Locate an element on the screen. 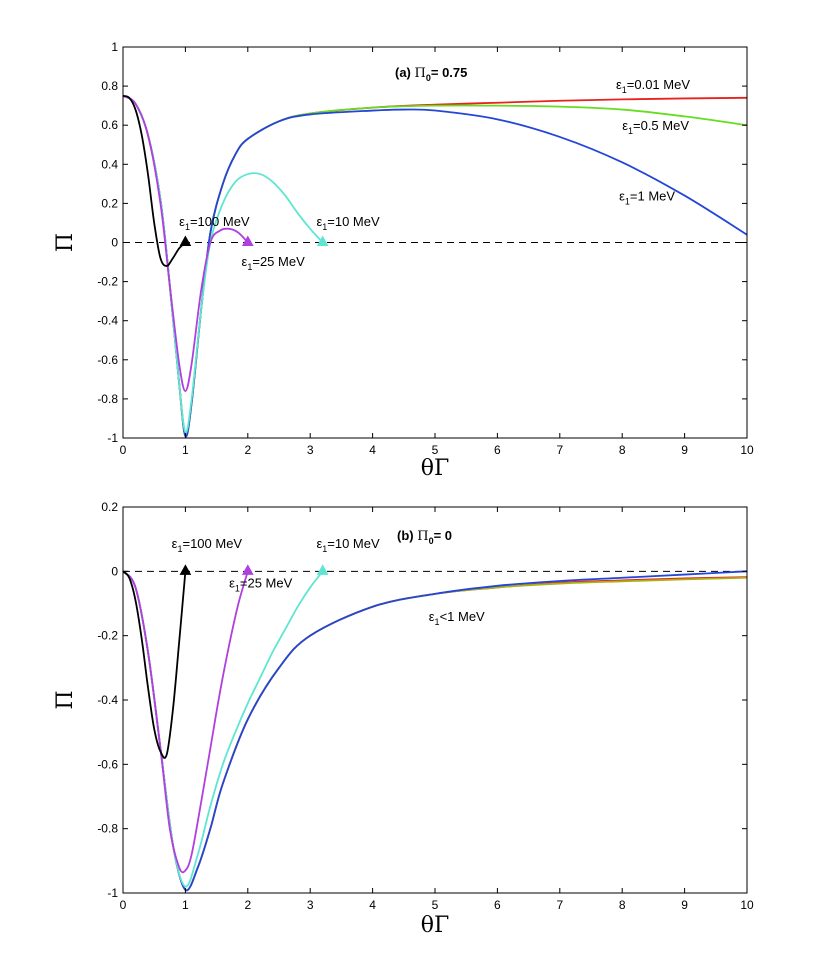 The width and height of the screenshot is (830, 974). panel-a-y-tick-label: 0.2 is located at coordinates (109, 203).